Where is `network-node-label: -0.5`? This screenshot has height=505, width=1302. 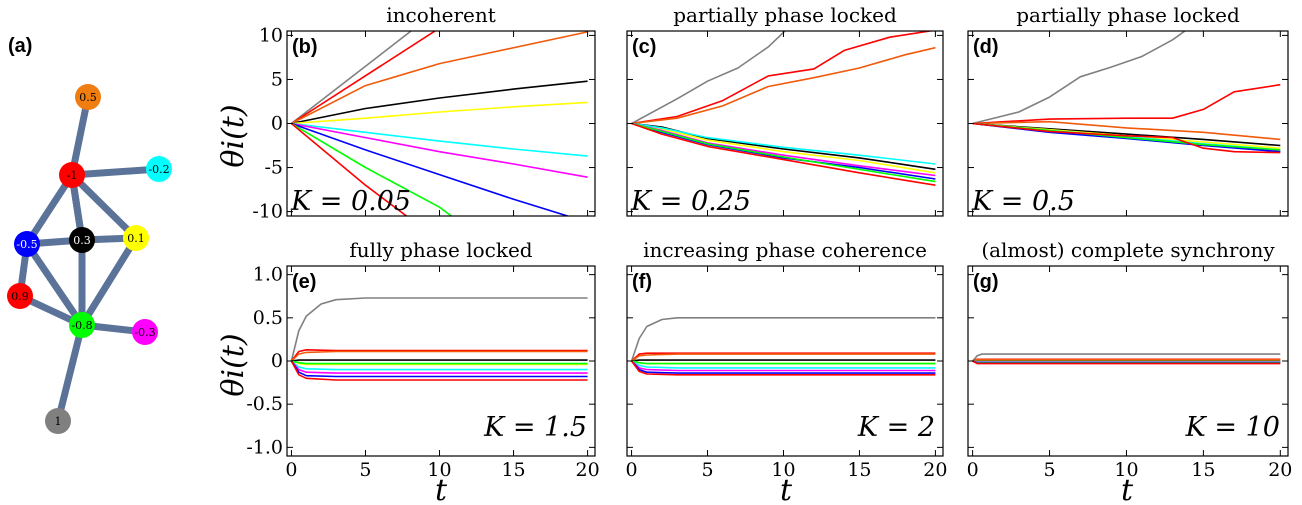
network-node-label: -0.5 is located at coordinates (26, 244).